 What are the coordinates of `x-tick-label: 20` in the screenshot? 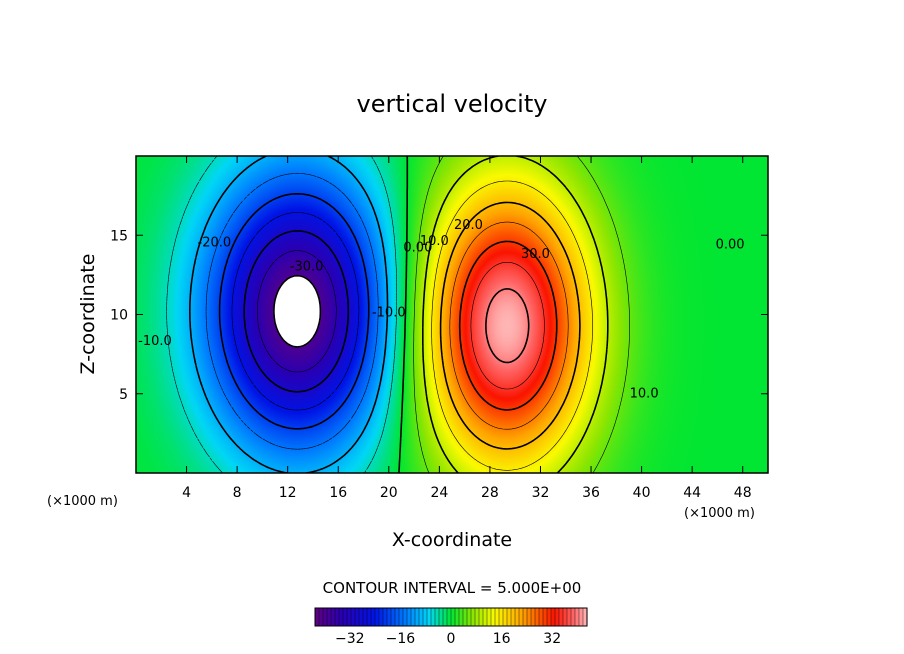 It's located at (389, 493).